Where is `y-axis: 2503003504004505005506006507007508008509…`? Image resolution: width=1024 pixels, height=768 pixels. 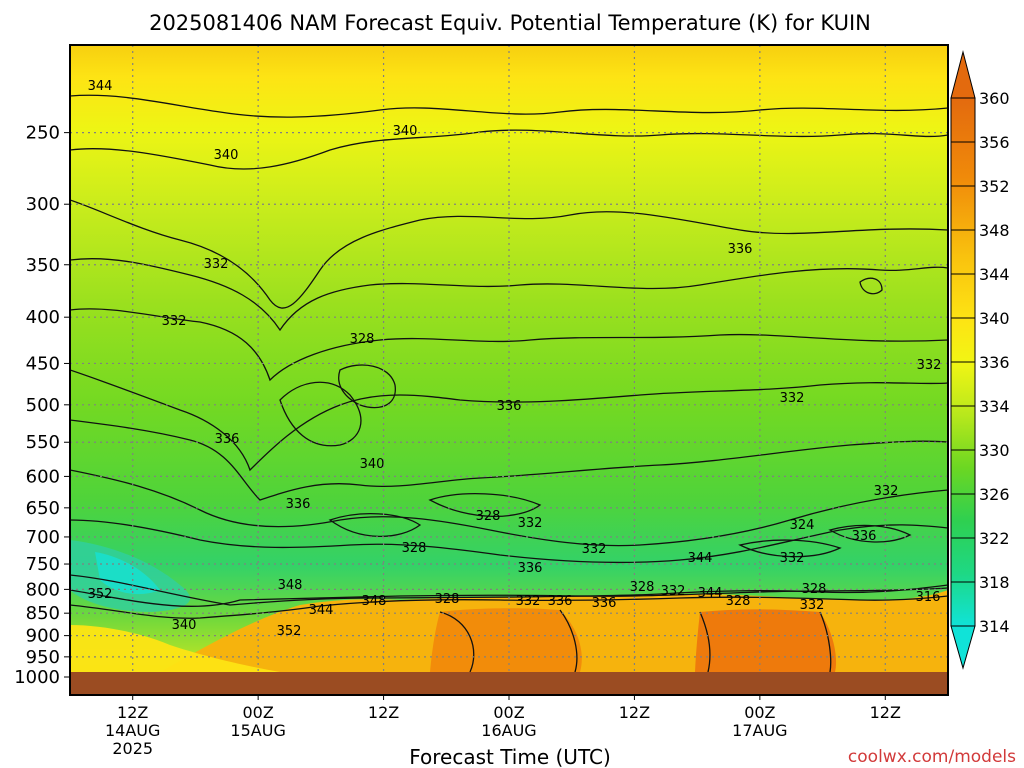 y-axis: 2503003504004505005506006507007508008509… is located at coordinates (42, 405).